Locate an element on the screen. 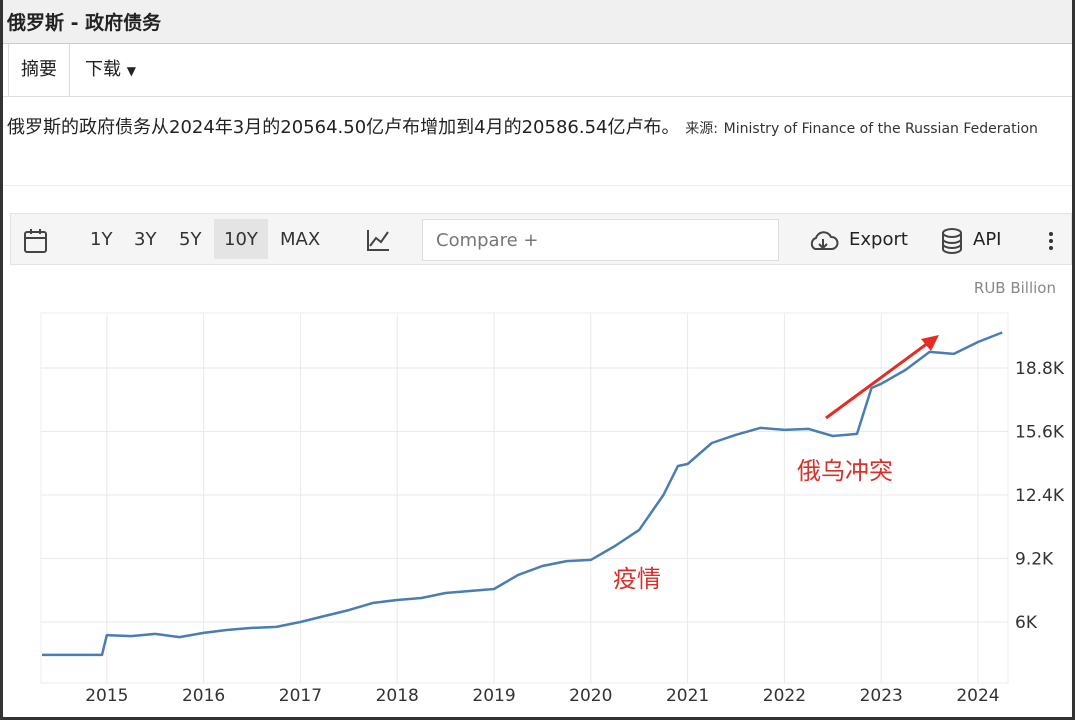  annotation: 俄乌冲突 is located at coordinates (845, 471).